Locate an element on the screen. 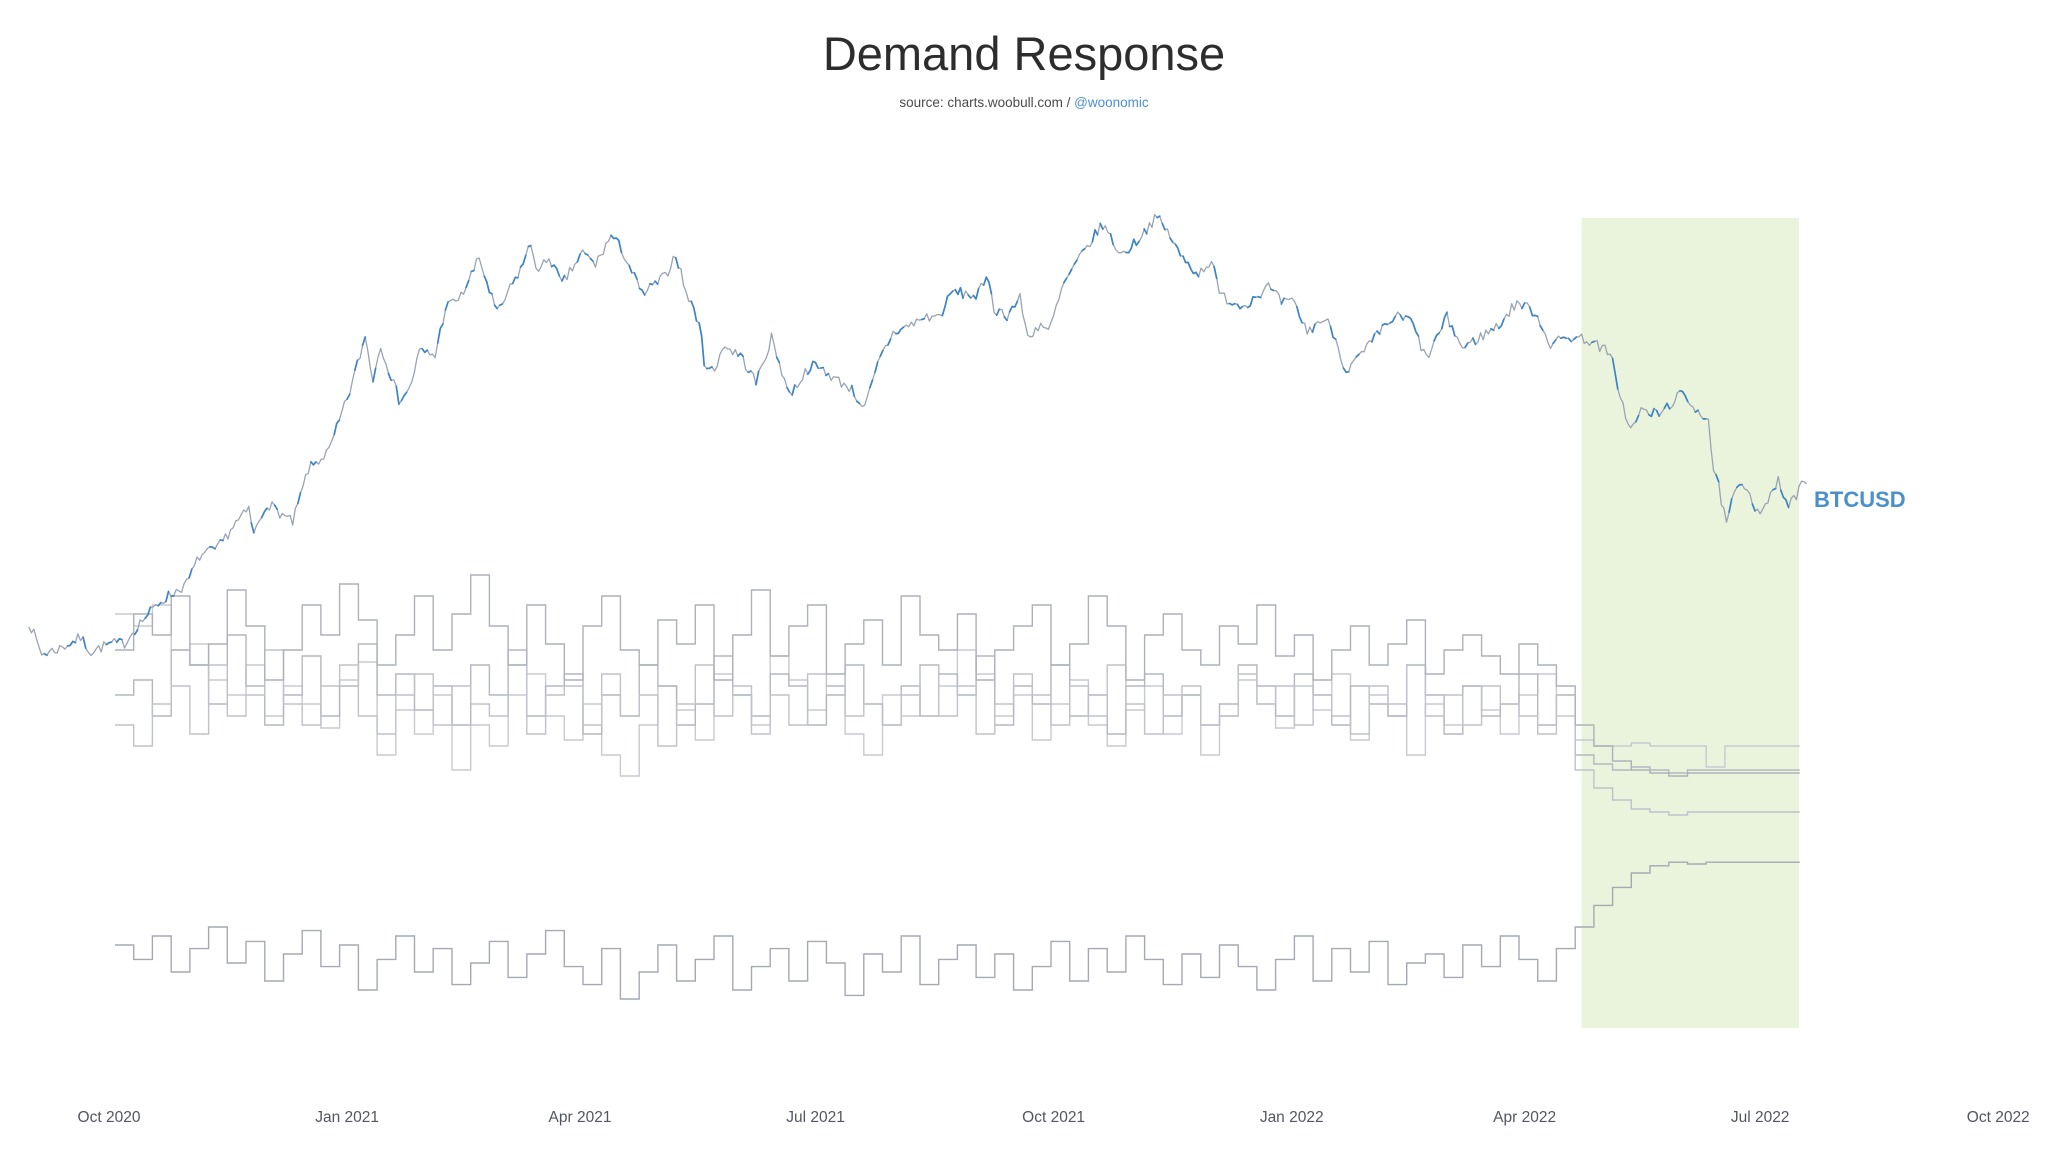 The image size is (2048, 1162). x-axis-label: Jul 2021 is located at coordinates (815, 1117).